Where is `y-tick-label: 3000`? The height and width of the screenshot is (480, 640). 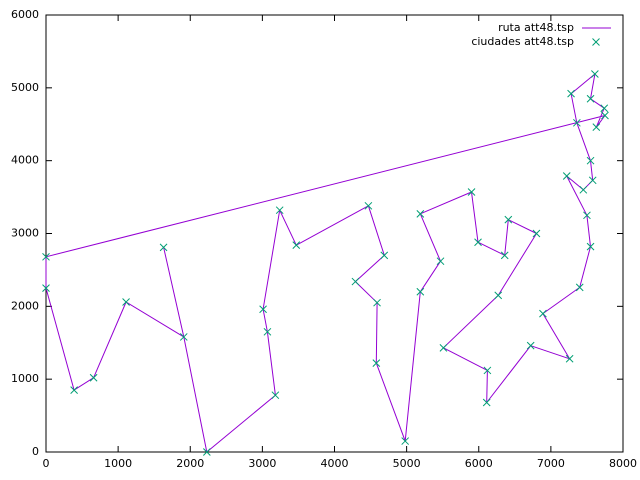 y-tick-label: 3000 is located at coordinates (25, 233).